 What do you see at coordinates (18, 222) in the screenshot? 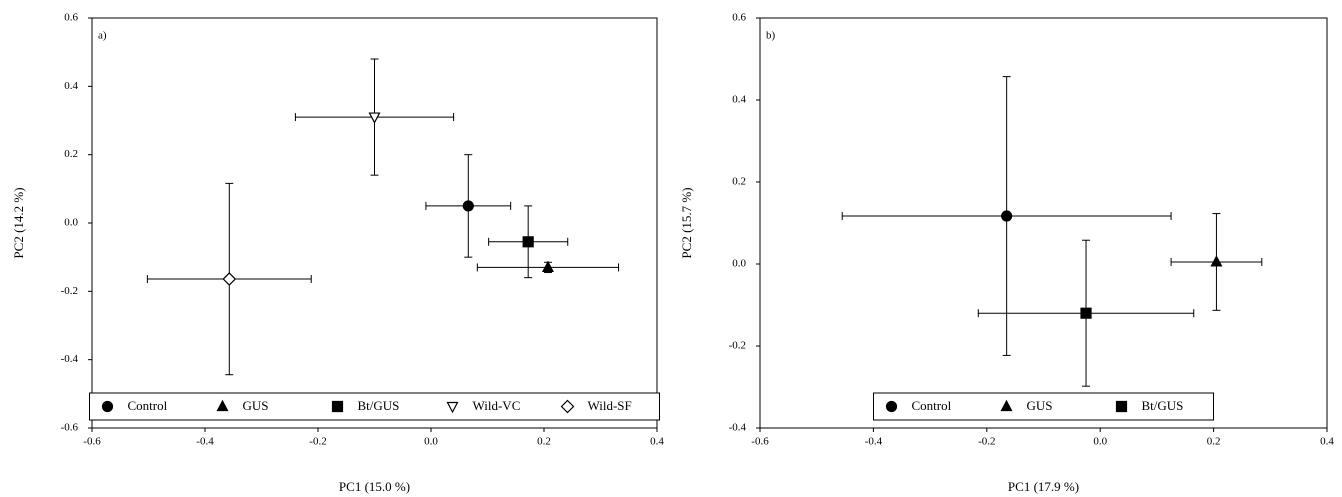
I see `y-axis-label: PC2 (14.2 %)` at bounding box center [18, 222].